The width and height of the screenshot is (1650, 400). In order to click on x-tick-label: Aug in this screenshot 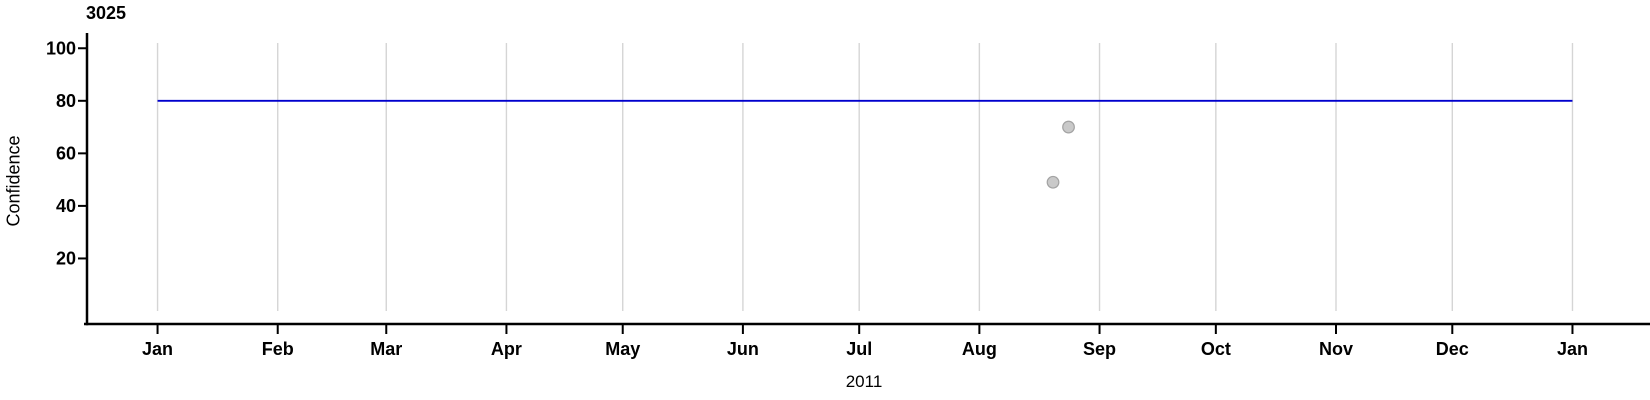, I will do `click(979, 349)`.